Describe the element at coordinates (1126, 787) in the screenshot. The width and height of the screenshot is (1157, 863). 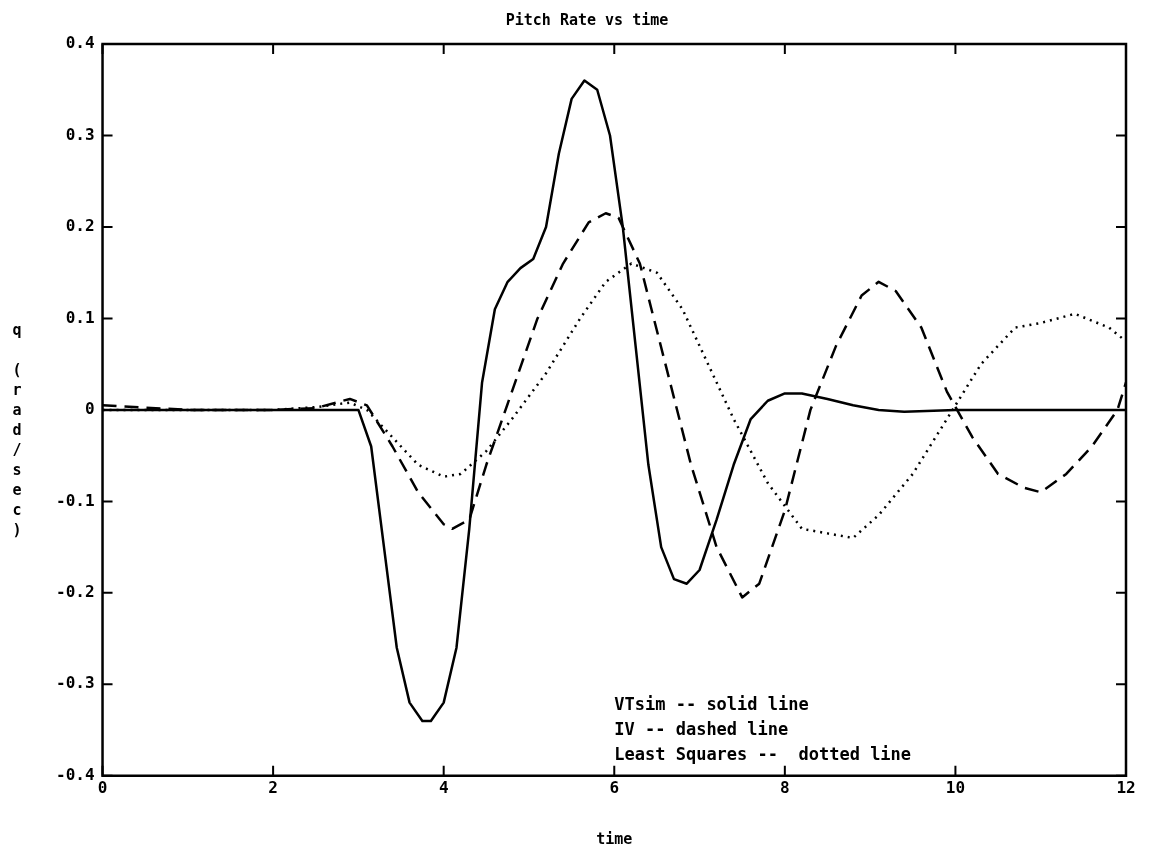
I see `x-tick-label: 12` at that location.